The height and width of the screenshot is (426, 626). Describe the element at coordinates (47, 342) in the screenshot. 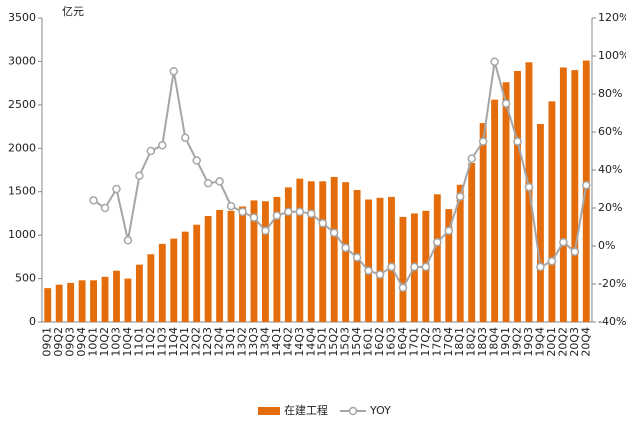

I see `x-tick-label: 09Q1` at that location.